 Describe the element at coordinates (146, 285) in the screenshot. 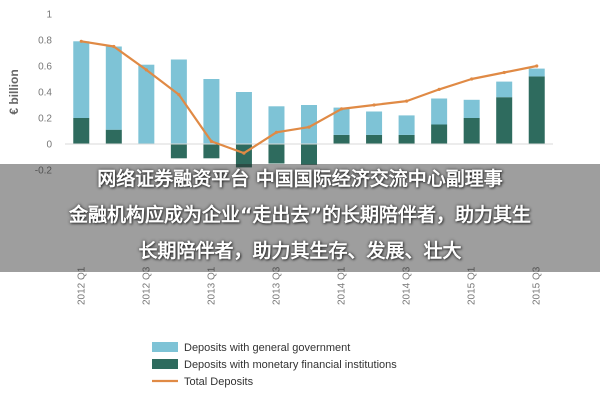

I see `x-tick-label: 2012 Q3` at that location.